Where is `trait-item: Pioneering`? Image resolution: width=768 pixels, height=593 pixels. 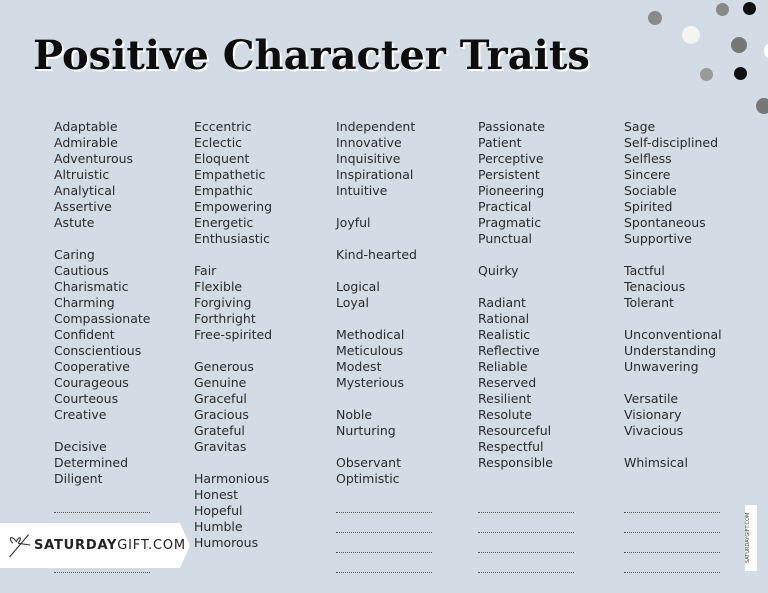
trait-item: Pioneering is located at coordinates (511, 190).